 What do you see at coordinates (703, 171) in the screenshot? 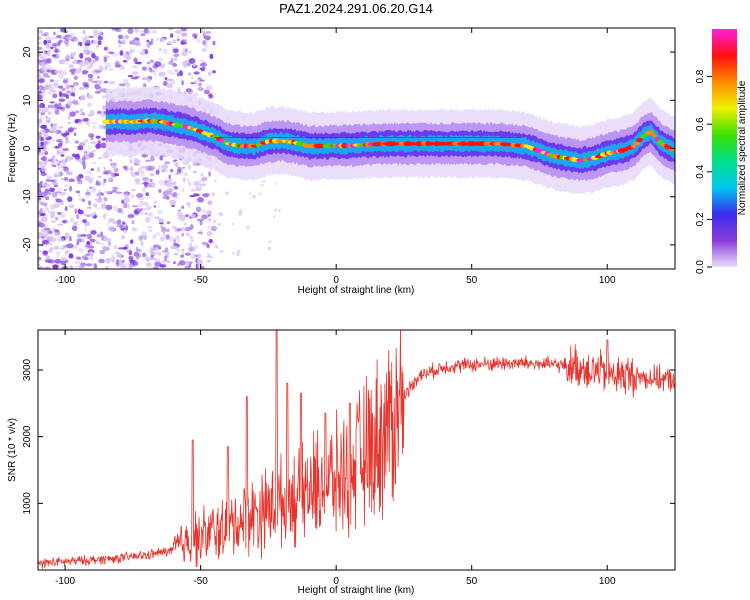
I see `colorbar-ticks: 0.0 0.2 0.4 0.6 0.8` at bounding box center [703, 171].